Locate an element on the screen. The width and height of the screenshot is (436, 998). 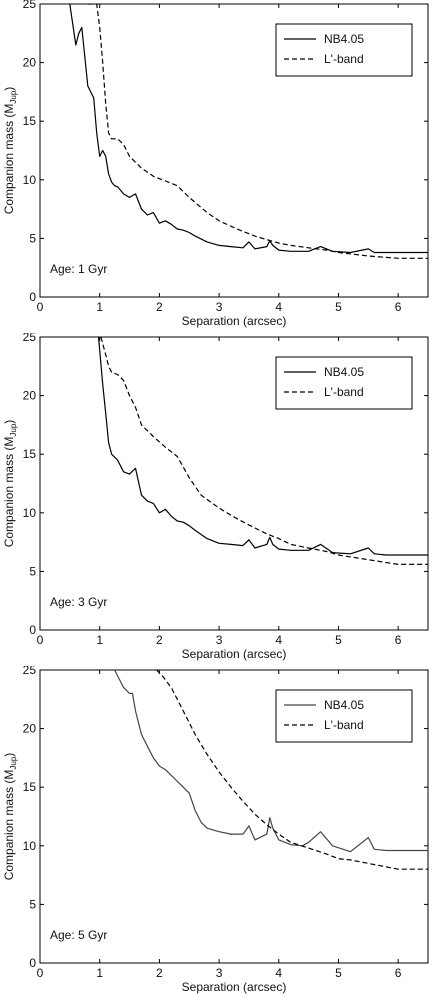
series-line-nb405 is located at coordinates (271, 761).